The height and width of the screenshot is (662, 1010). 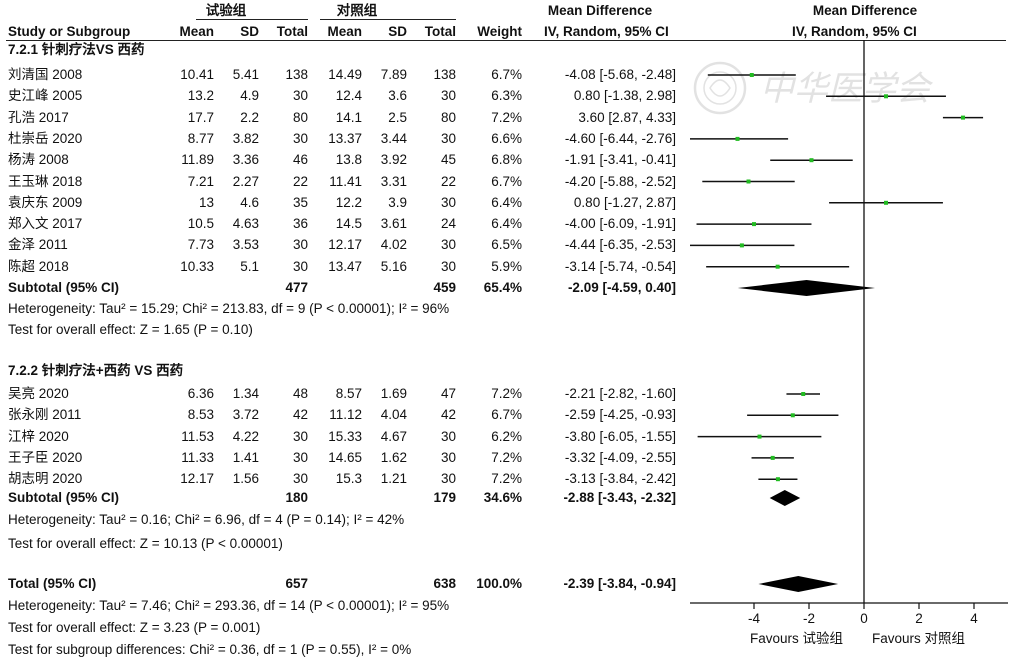 I want to click on study-name: 袁庆东 2009, so click(x=45, y=202).